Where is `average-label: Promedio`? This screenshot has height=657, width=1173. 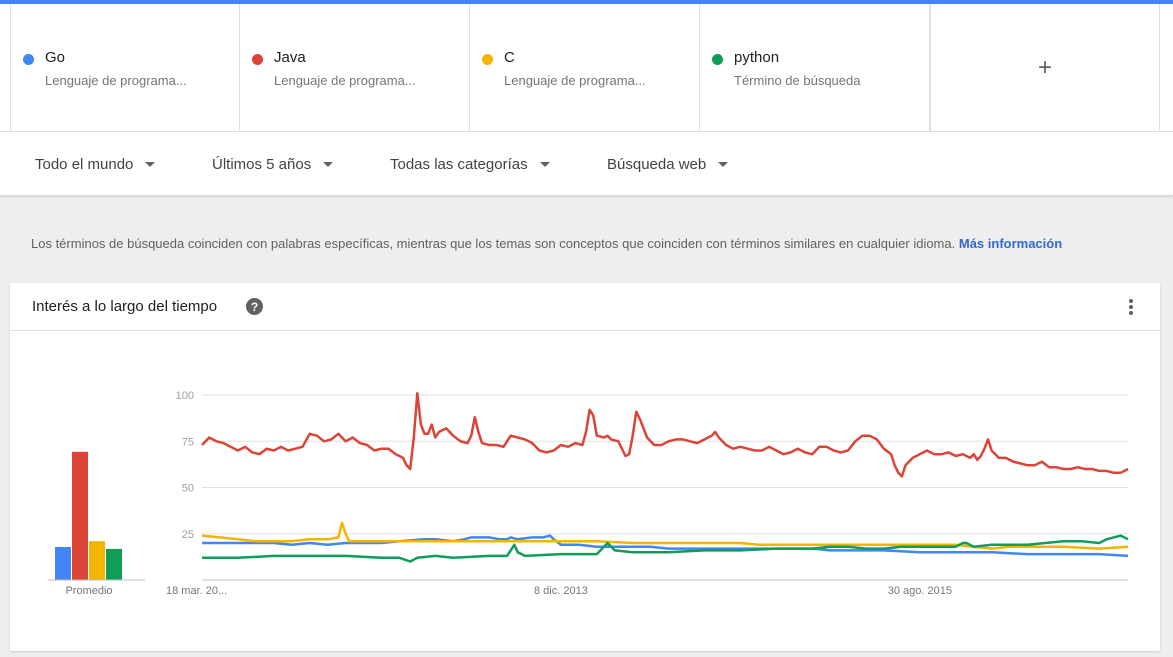 average-label: Promedio is located at coordinates (88, 591).